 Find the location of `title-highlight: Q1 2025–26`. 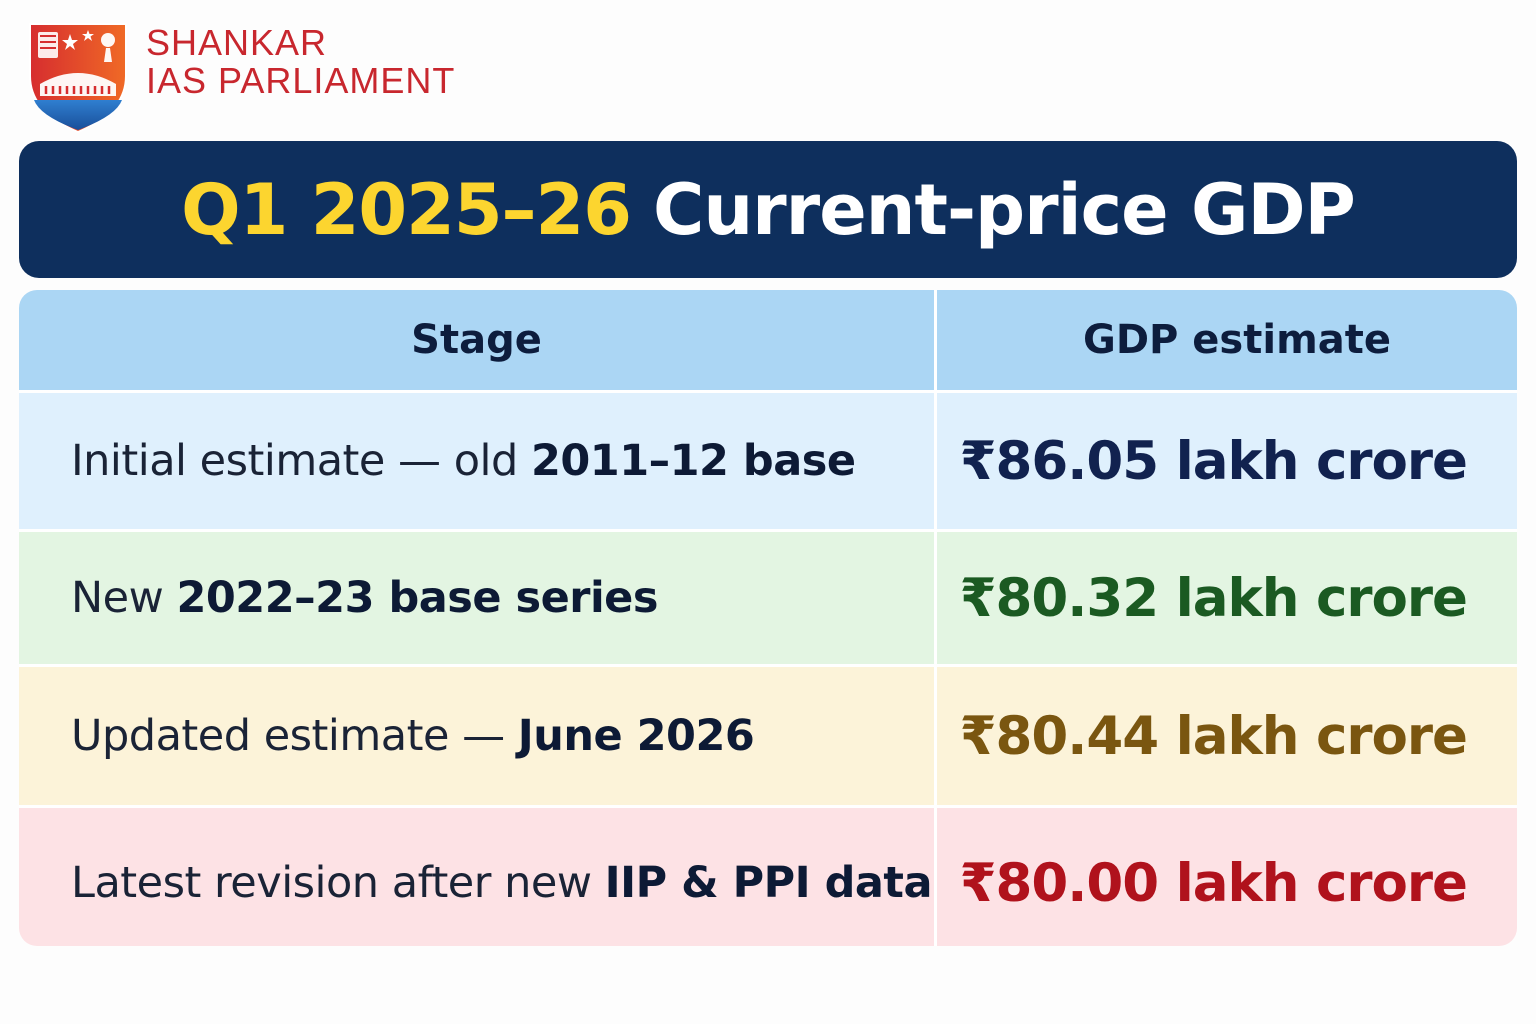

title-highlight: Q1 2025–26 is located at coordinates (406, 209).